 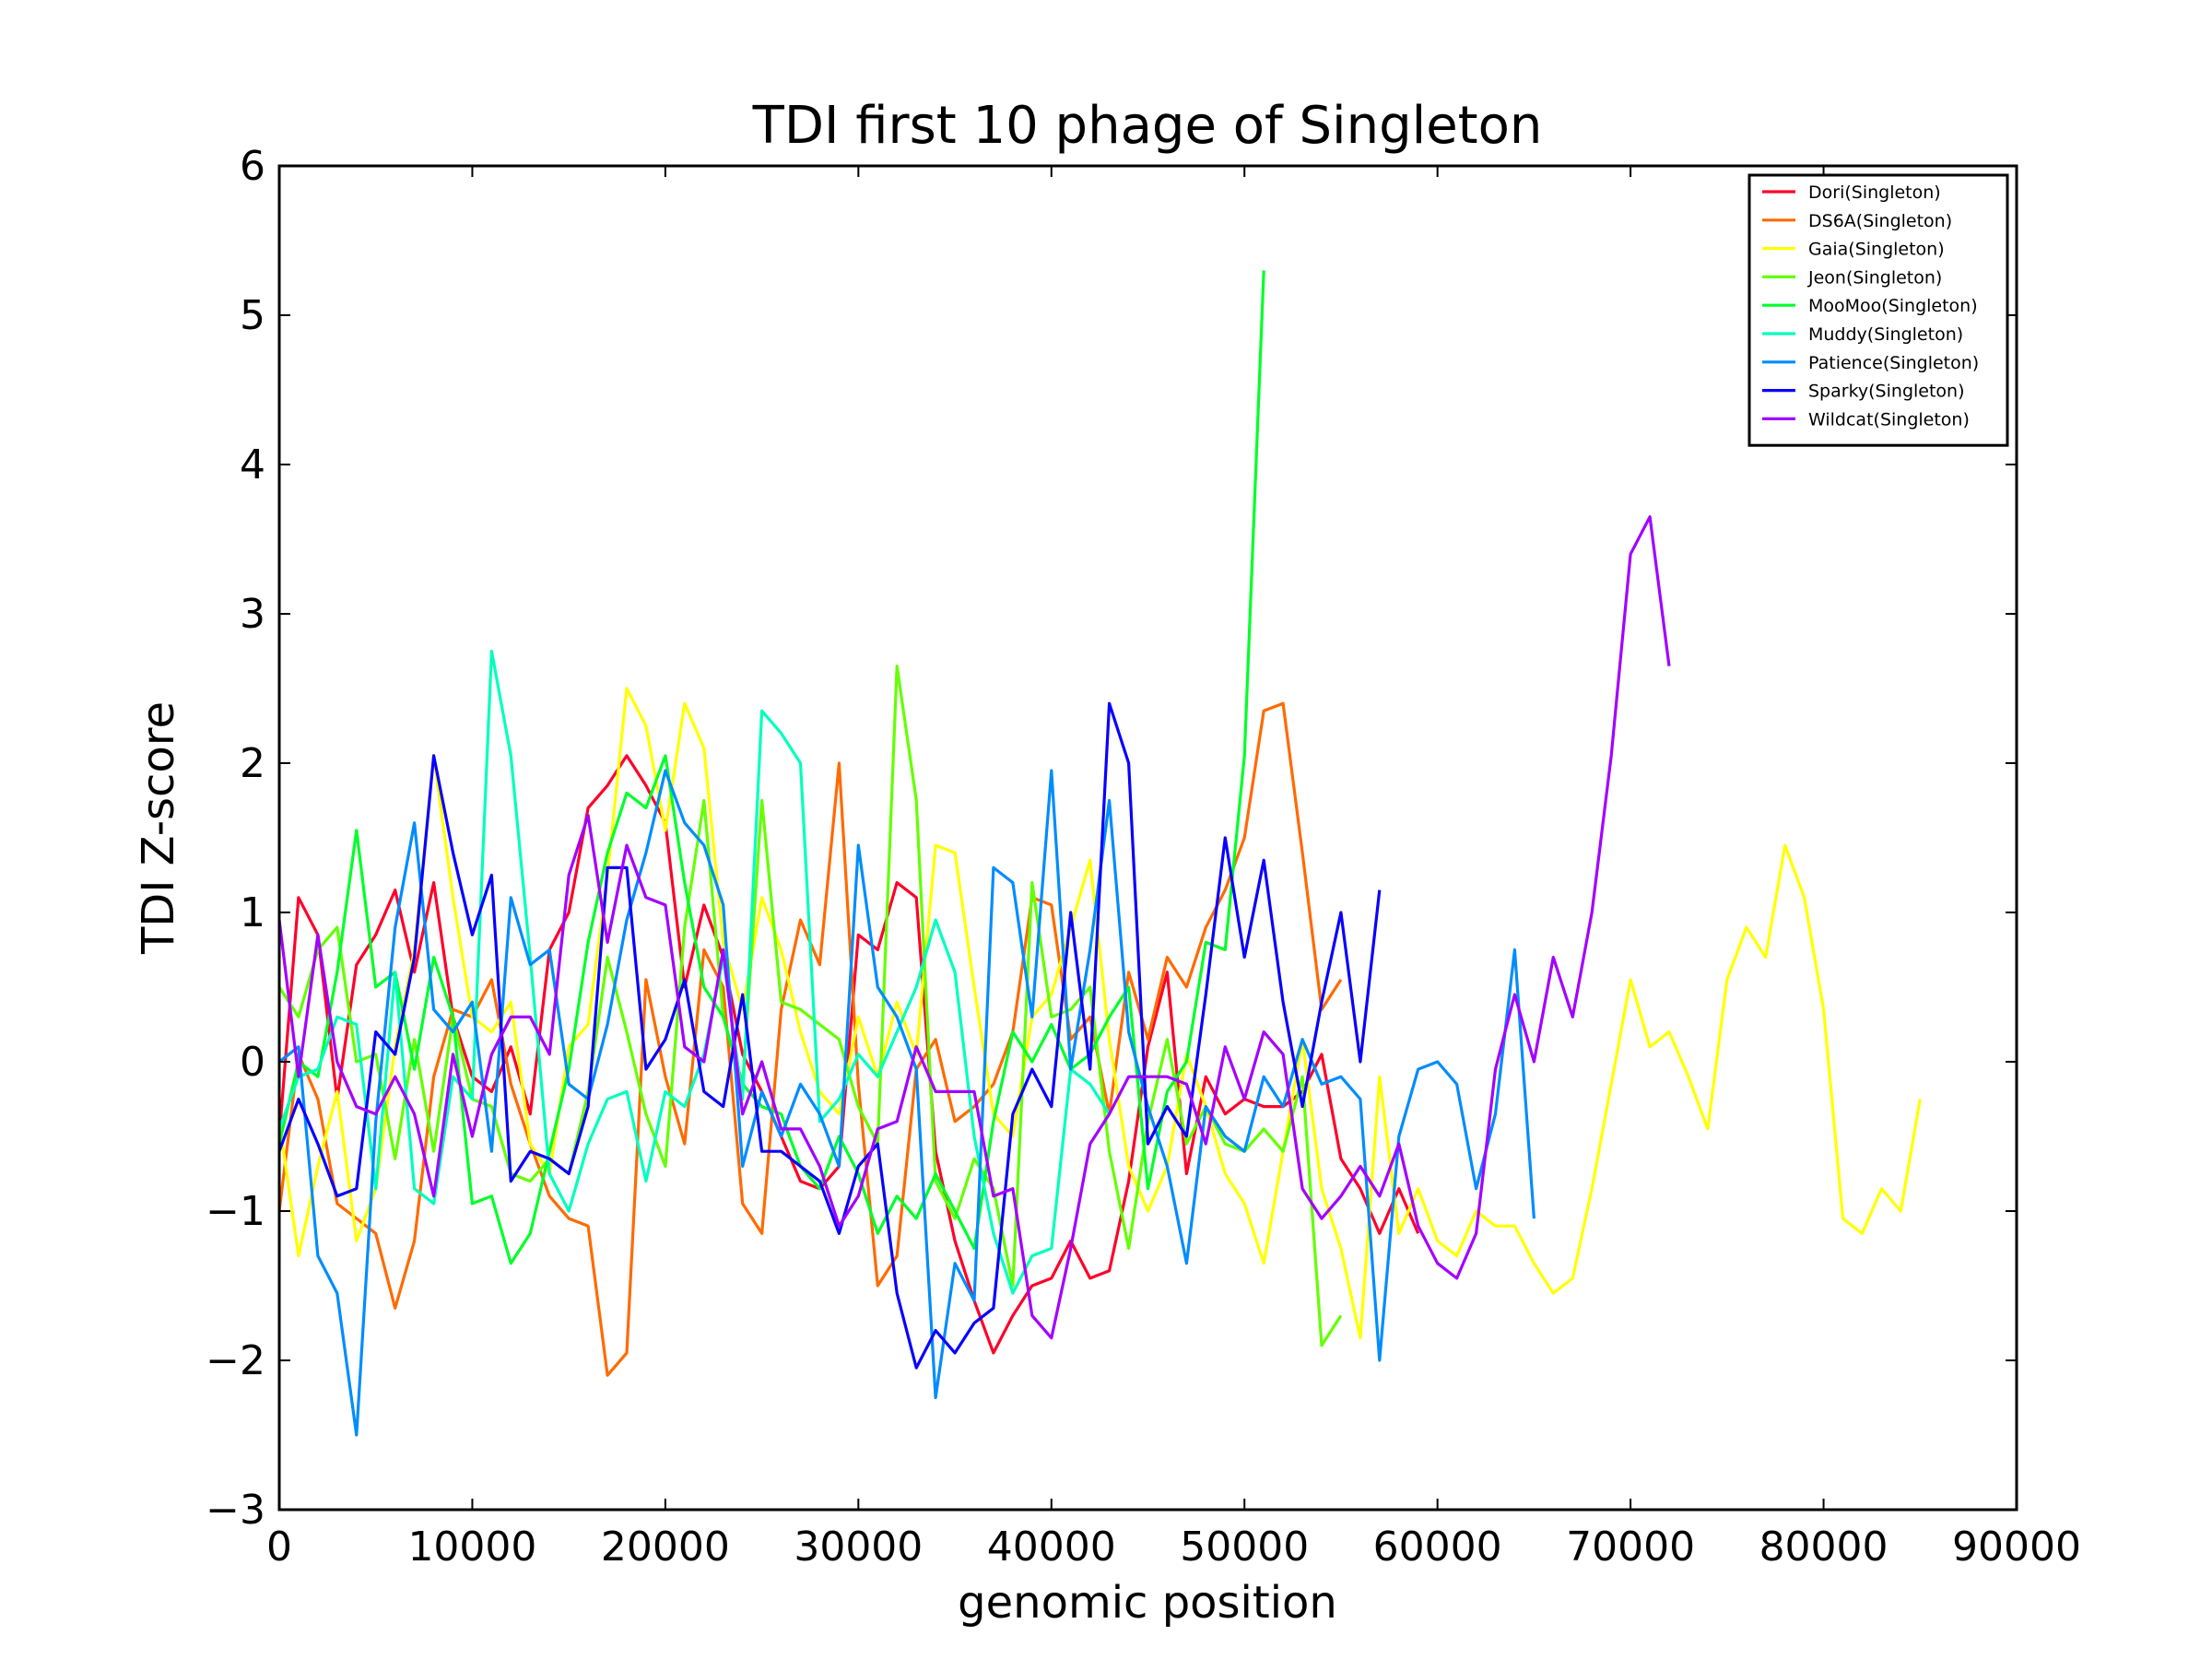 I want to click on y-tick-label: 0, so click(x=252, y=1062).